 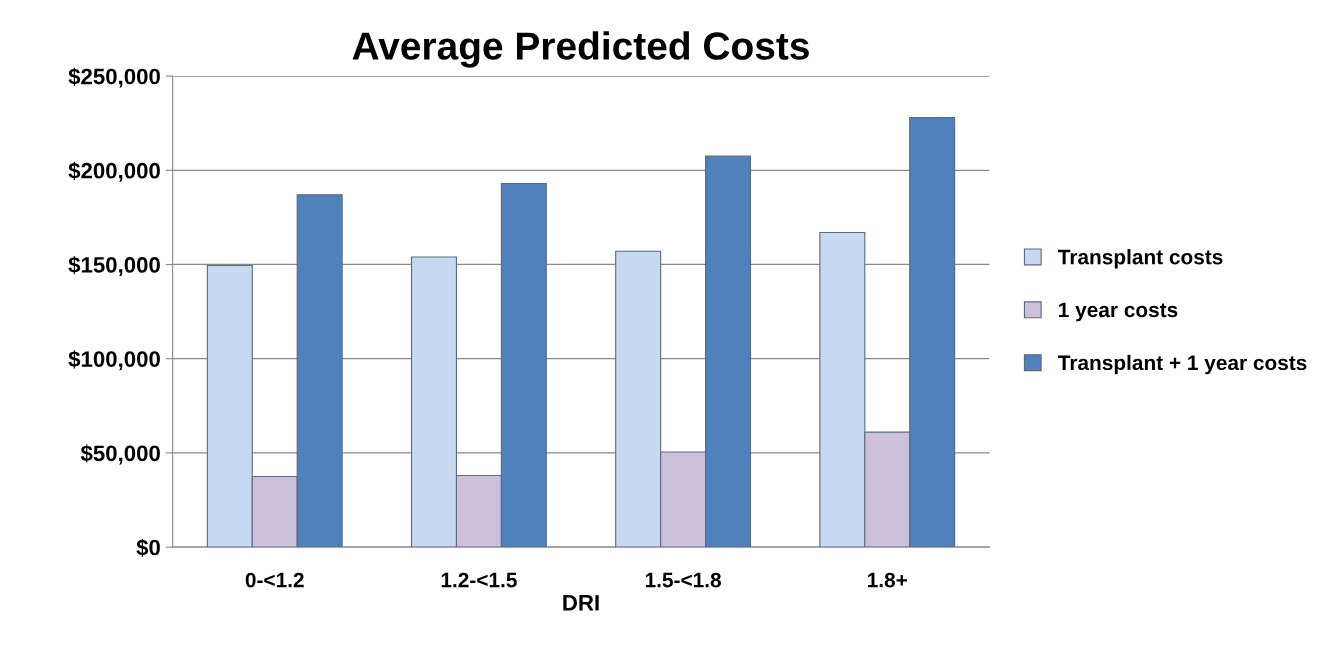 I want to click on legend-label: 1 year costs, so click(x=1118, y=312).